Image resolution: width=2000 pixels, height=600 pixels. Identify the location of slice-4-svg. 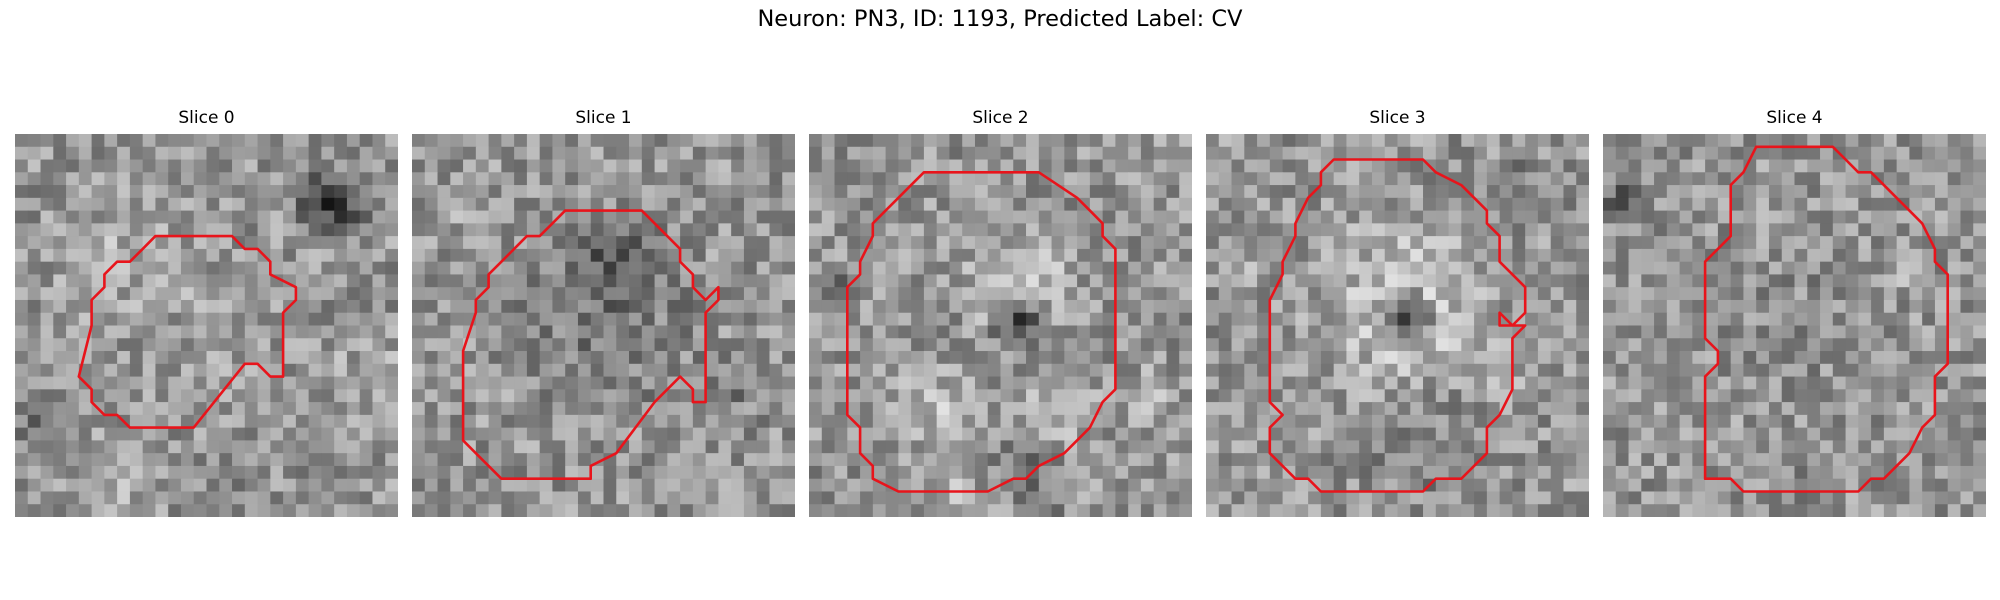
(1794, 325).